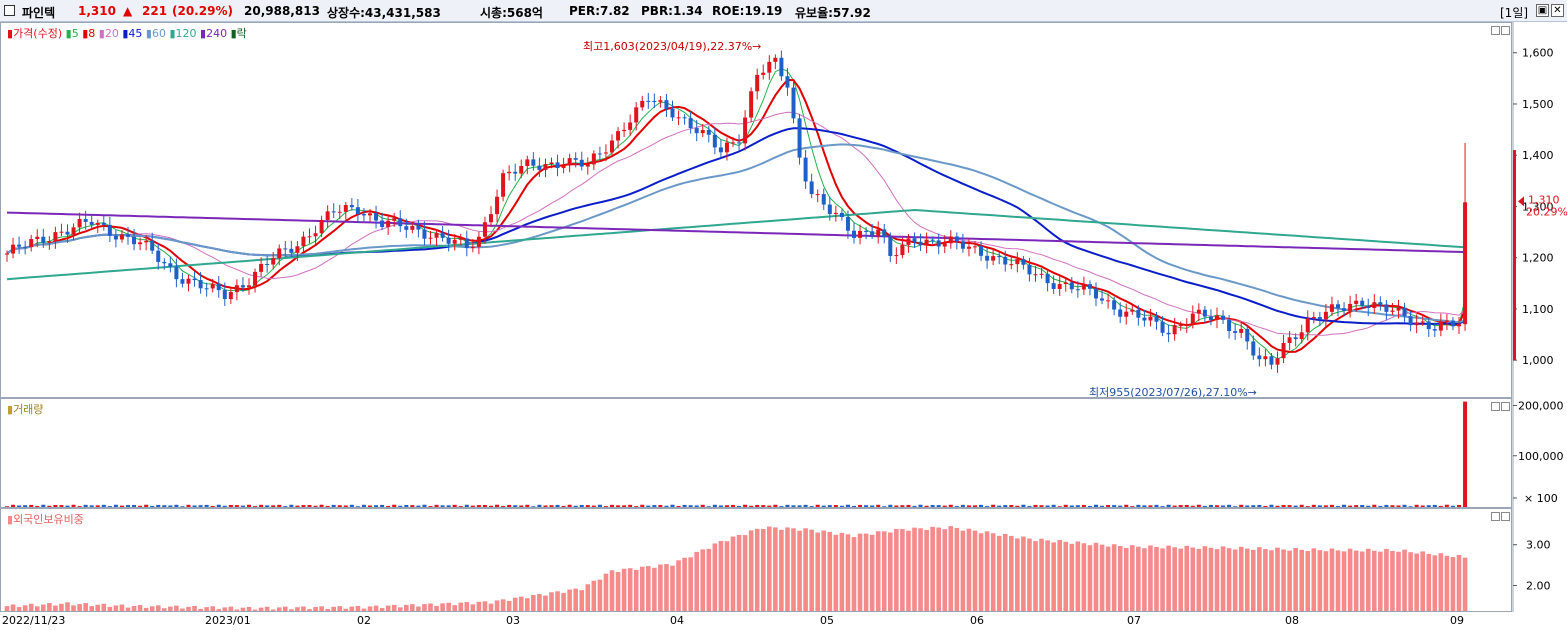 Image resolution: width=1567 pixels, height=630 pixels. What do you see at coordinates (1505, 30) in the screenshot?
I see `panel-close-icon` at bounding box center [1505, 30].